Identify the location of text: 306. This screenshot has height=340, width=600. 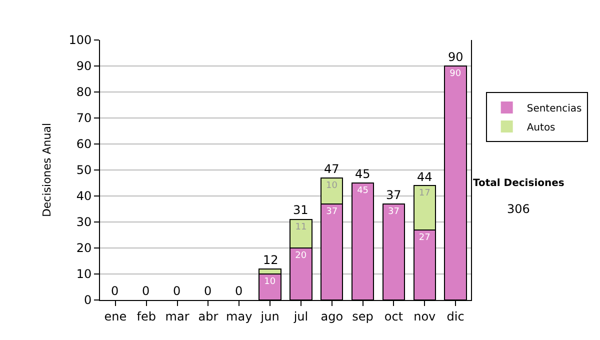
(518, 209).